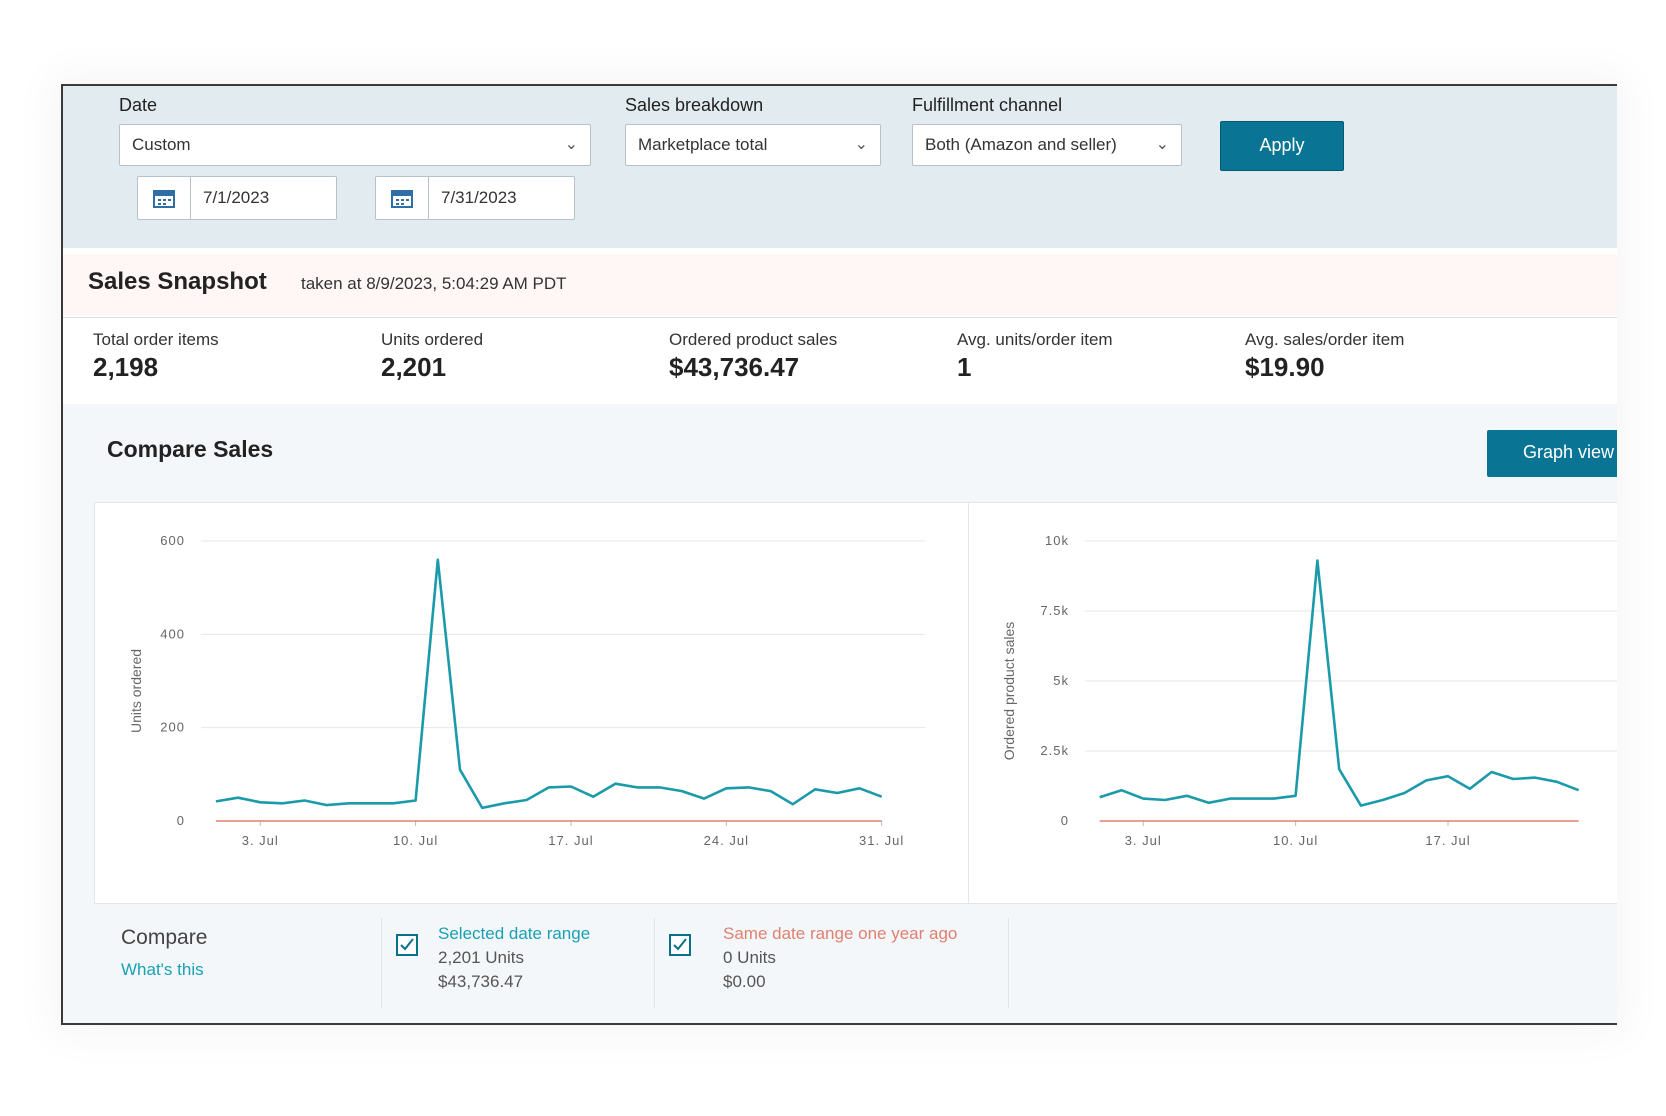  I want to click on last-year-range-title: Same date range one year ago, so click(840, 933).